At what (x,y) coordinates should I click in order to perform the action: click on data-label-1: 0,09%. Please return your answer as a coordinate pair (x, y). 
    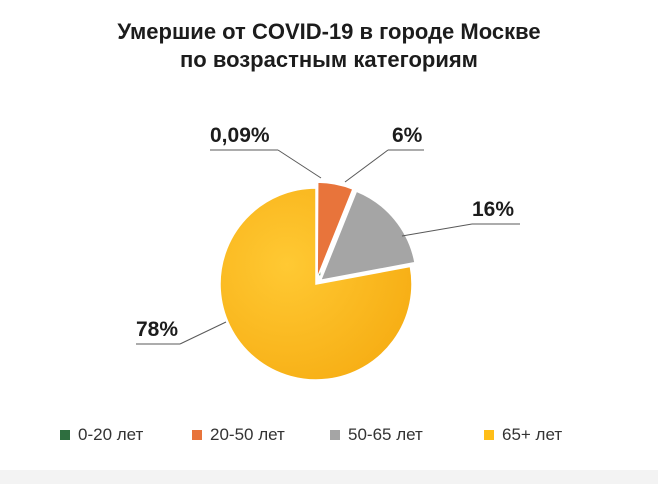
    Looking at the image, I should click on (240, 135).